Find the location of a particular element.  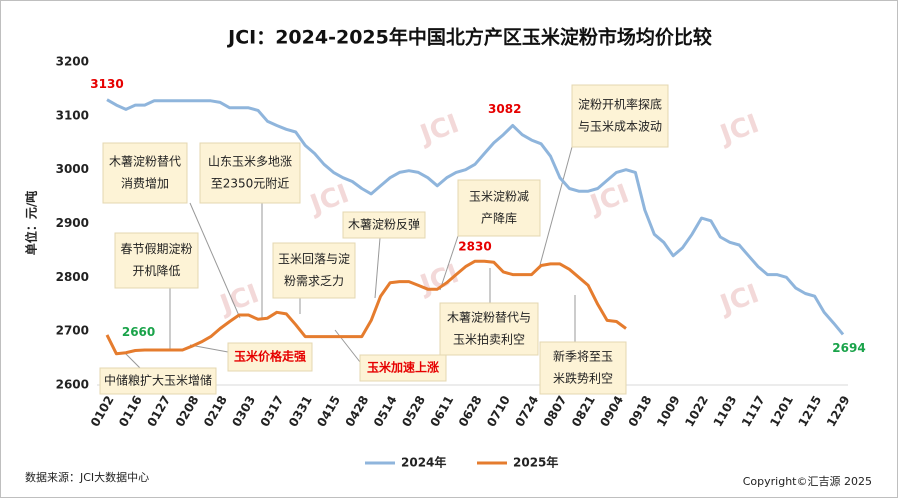

data-label: 2830 is located at coordinates (474, 247).